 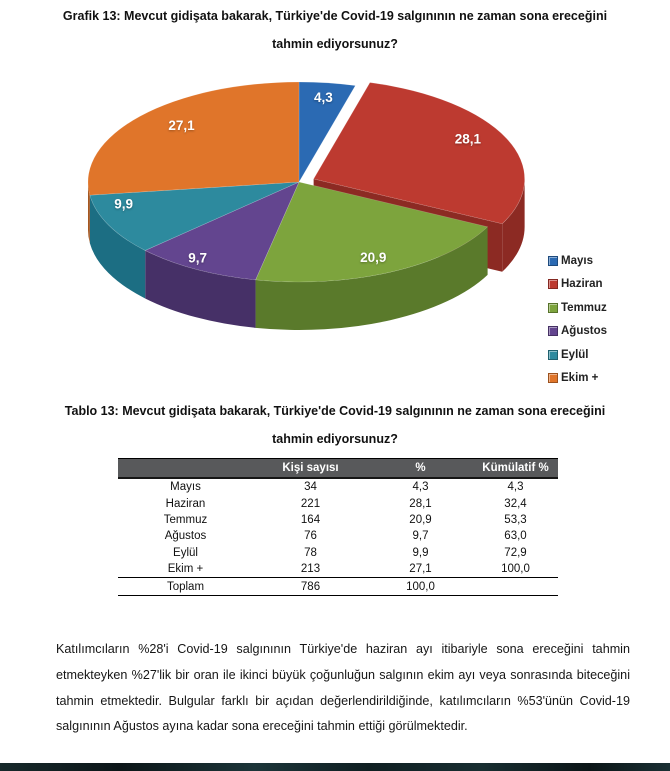 What do you see at coordinates (420, 468) in the screenshot?
I see `table-header-cell: %` at bounding box center [420, 468].